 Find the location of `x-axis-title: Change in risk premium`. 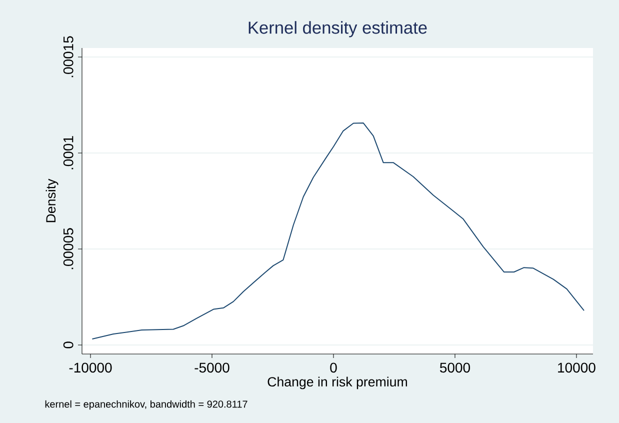

x-axis-title: Change in risk premium is located at coordinates (337, 383).